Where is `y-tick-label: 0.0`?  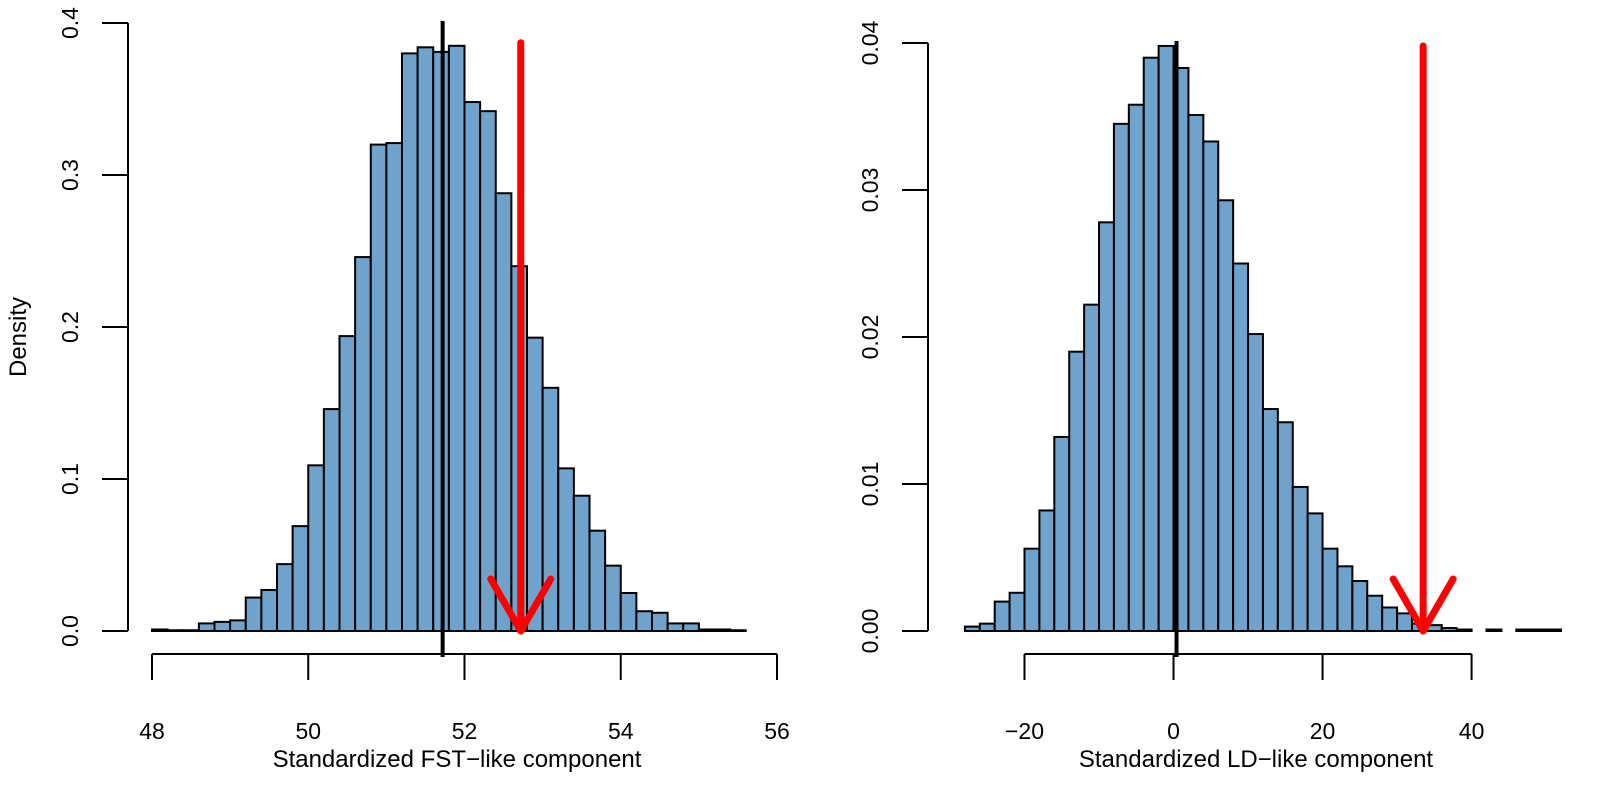
y-tick-label: 0.0 is located at coordinates (70, 631).